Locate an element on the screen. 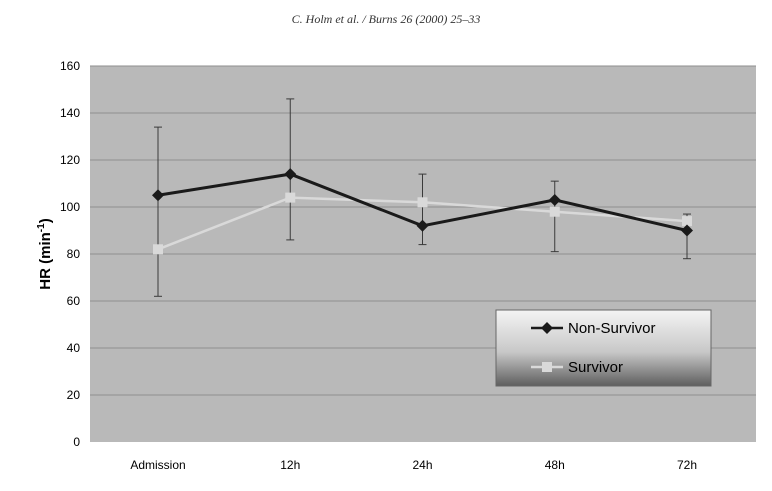  x-tick-label: 12h is located at coordinates (290, 465).